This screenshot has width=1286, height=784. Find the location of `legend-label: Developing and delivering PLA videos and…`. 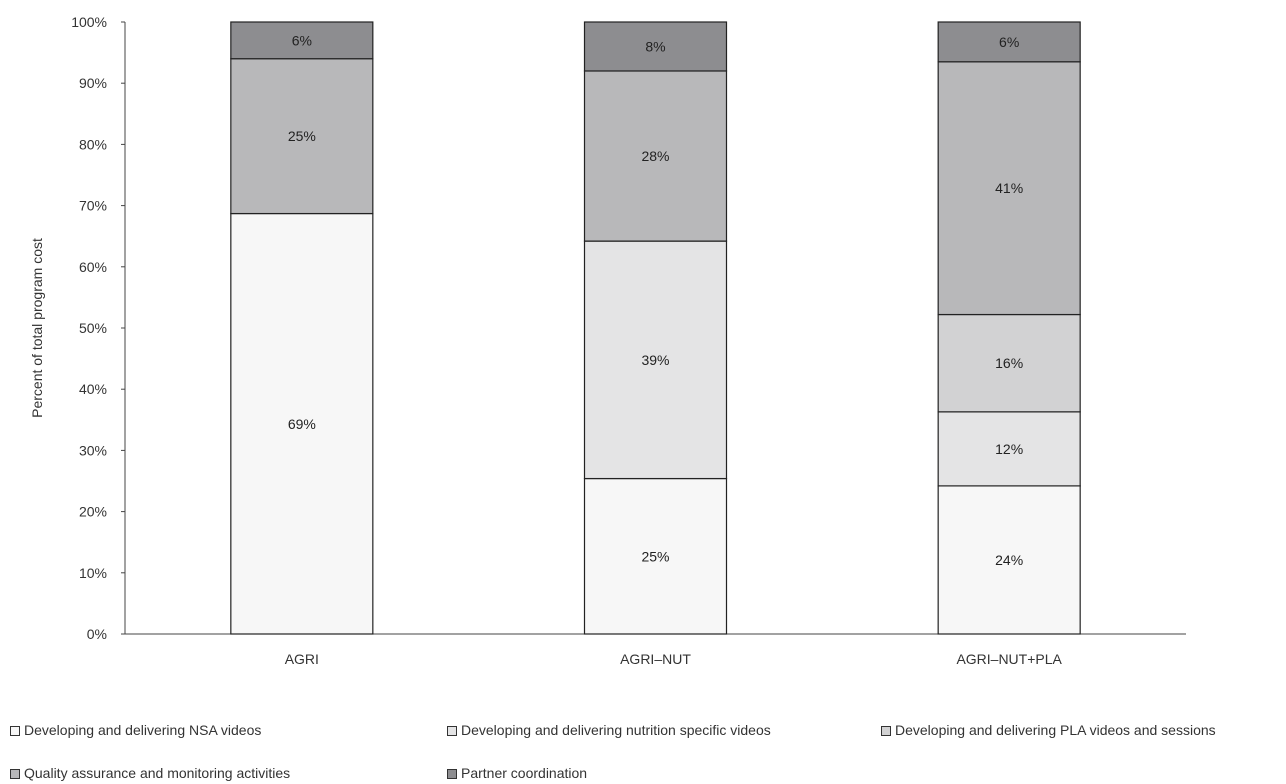

legend-label: Developing and delivering PLA videos and… is located at coordinates (1055, 730).